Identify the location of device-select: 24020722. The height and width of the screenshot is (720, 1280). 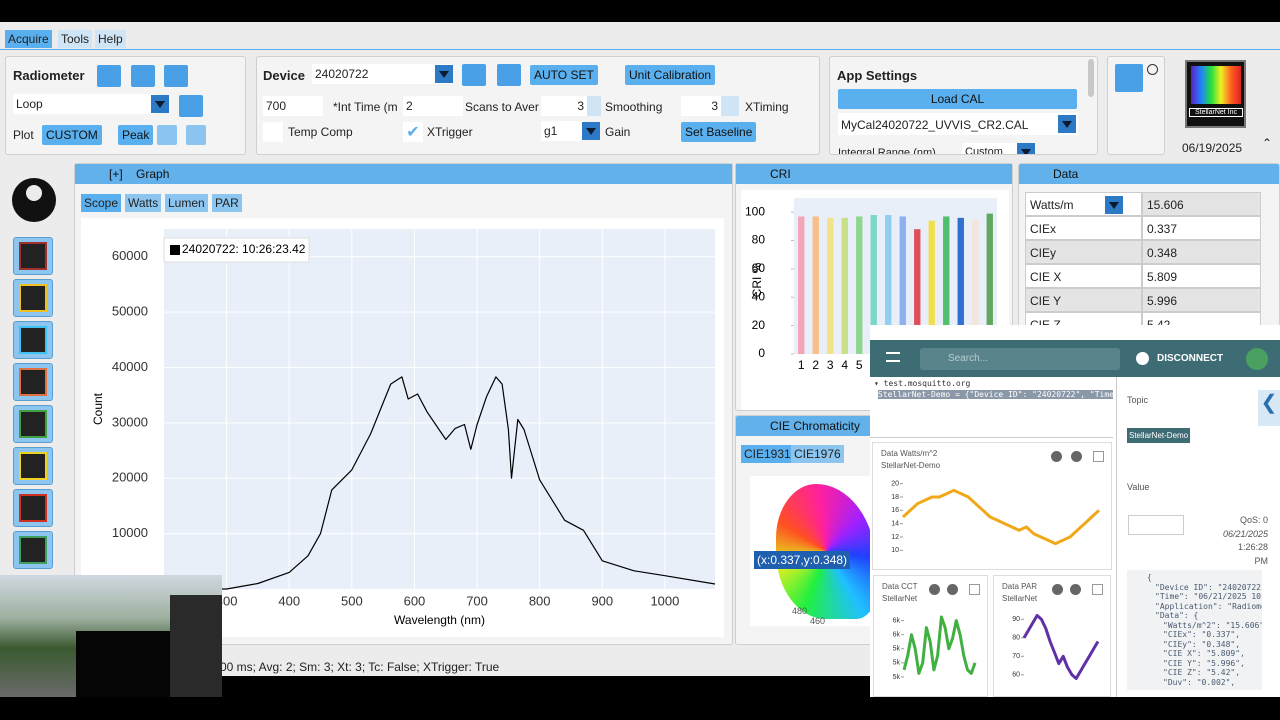
(382, 74).